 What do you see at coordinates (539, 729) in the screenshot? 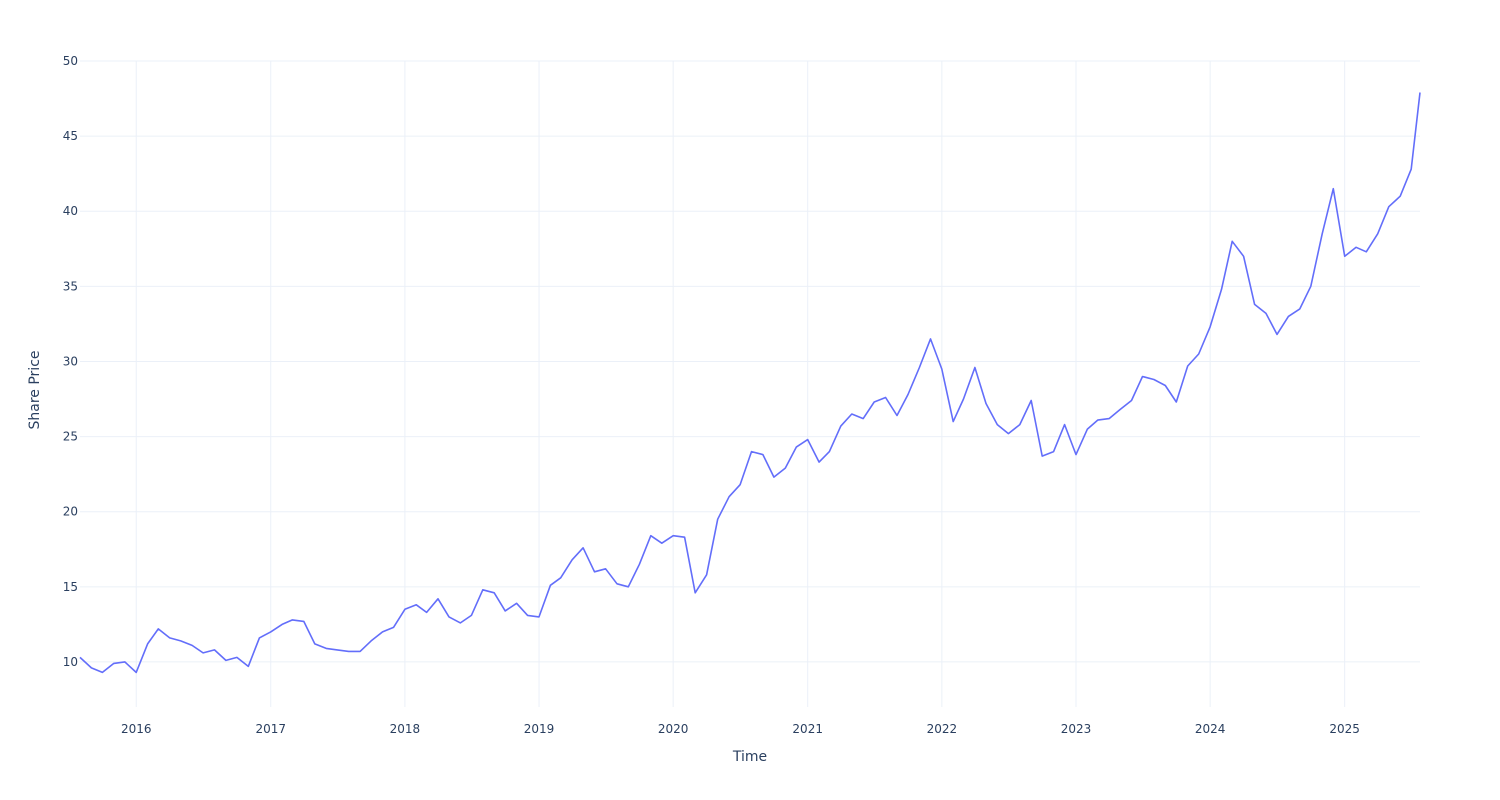
I see `x-tick-label-2019: 2019` at bounding box center [539, 729].